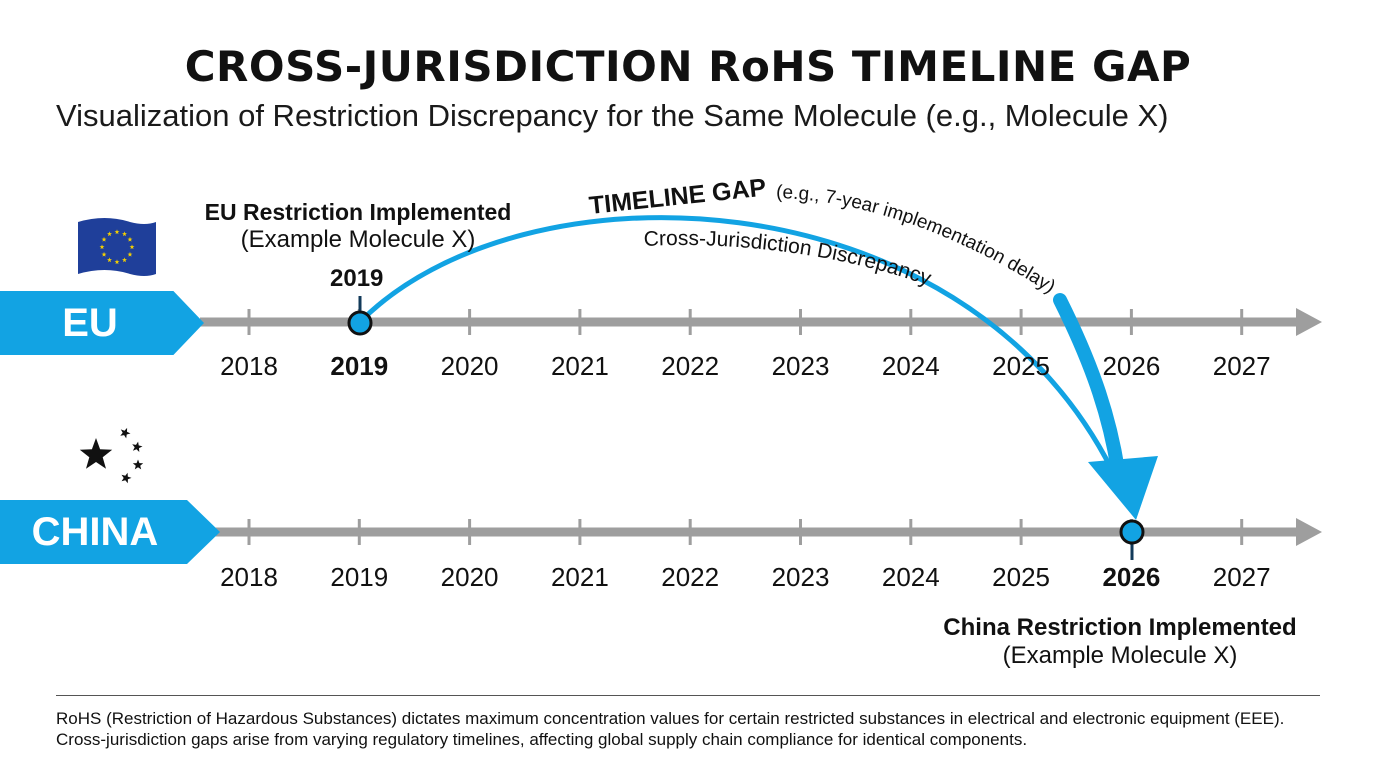 The height and width of the screenshot is (768, 1376). Describe the element at coordinates (1131, 366) in the screenshot. I see `eu-year-2026: 2026` at that location.